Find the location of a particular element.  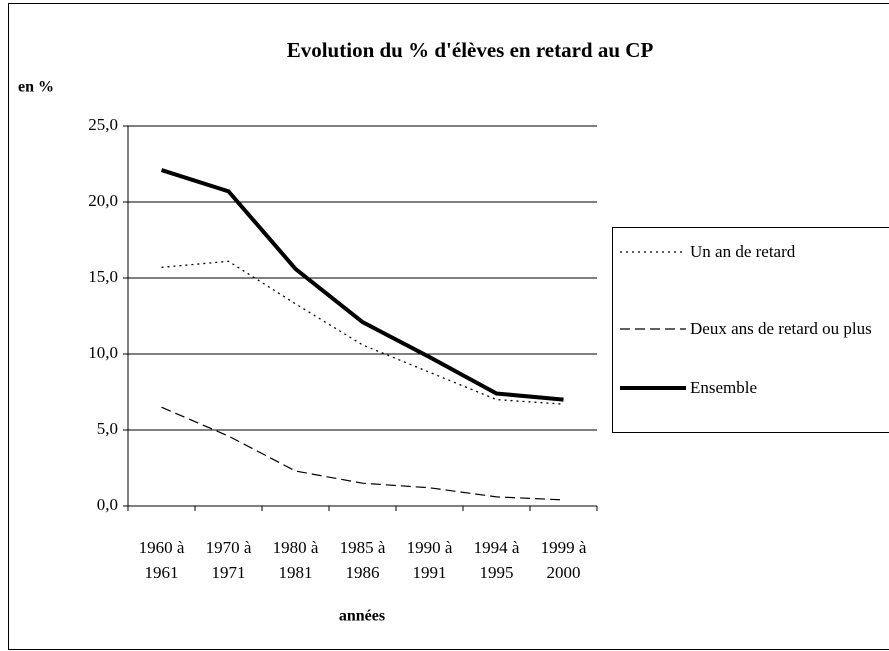

x-tick-label: 1990 à 1991 is located at coordinates (429, 560).